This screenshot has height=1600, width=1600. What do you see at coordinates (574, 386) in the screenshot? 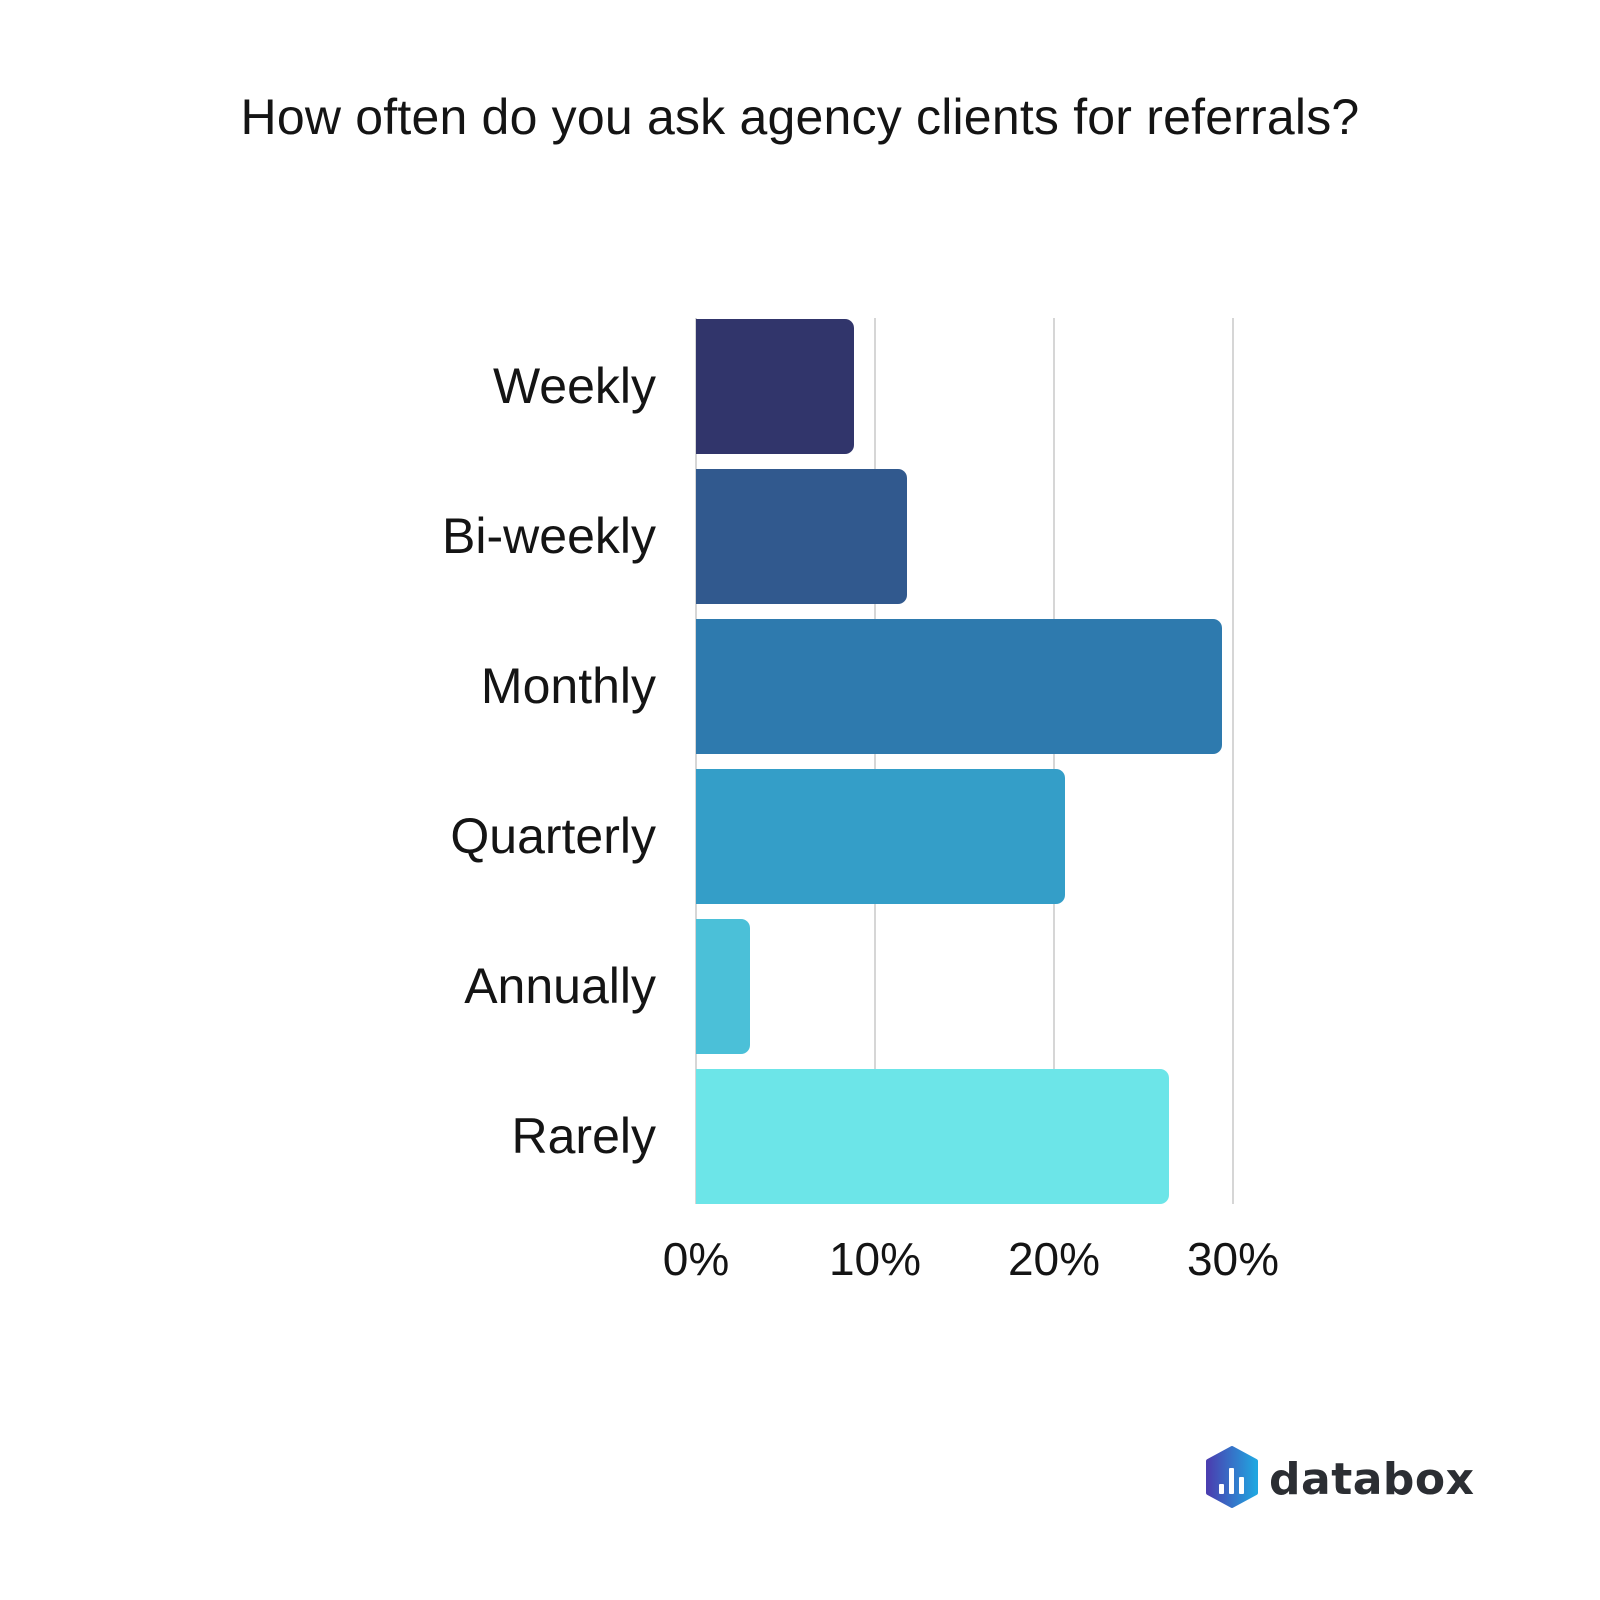
I see `category-label-weekly: Weekly` at bounding box center [574, 386].